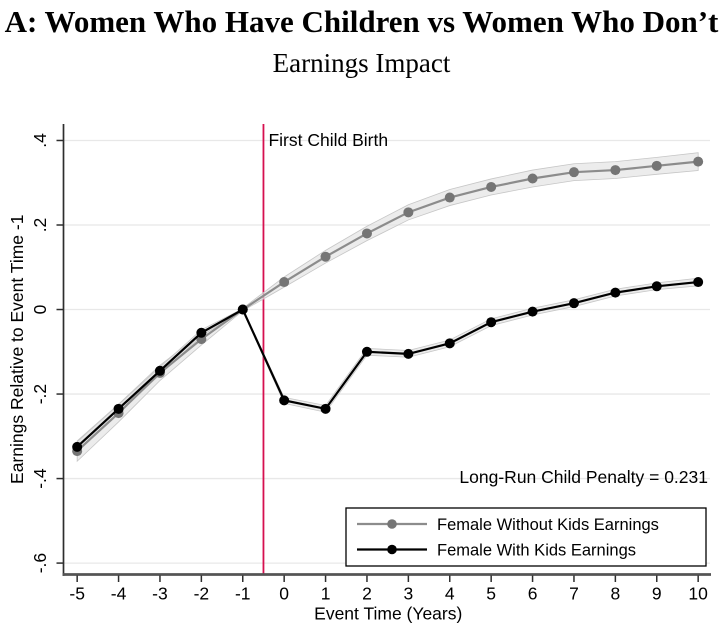 This screenshot has width=723, height=639. Describe the element at coordinates (366, 233) in the screenshot. I see `marker-series-0-x2` at that location.